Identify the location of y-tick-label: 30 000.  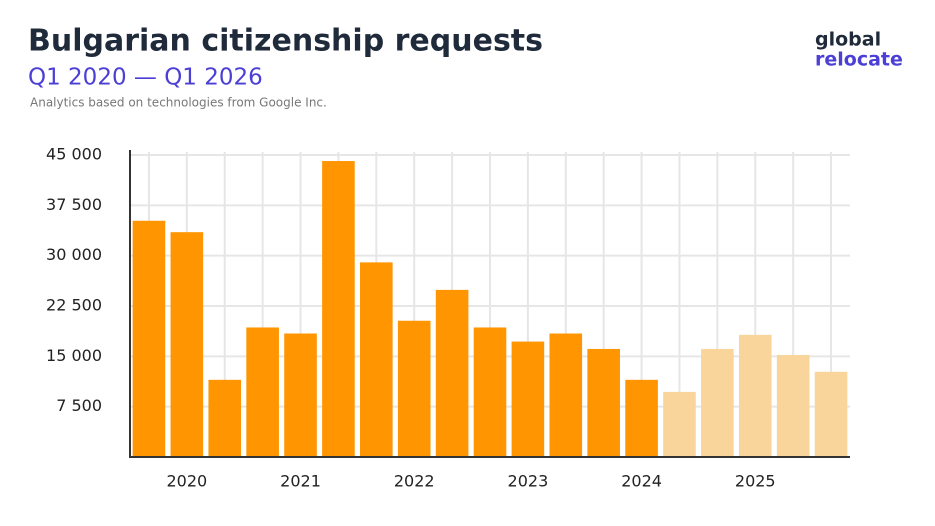
(74, 254).